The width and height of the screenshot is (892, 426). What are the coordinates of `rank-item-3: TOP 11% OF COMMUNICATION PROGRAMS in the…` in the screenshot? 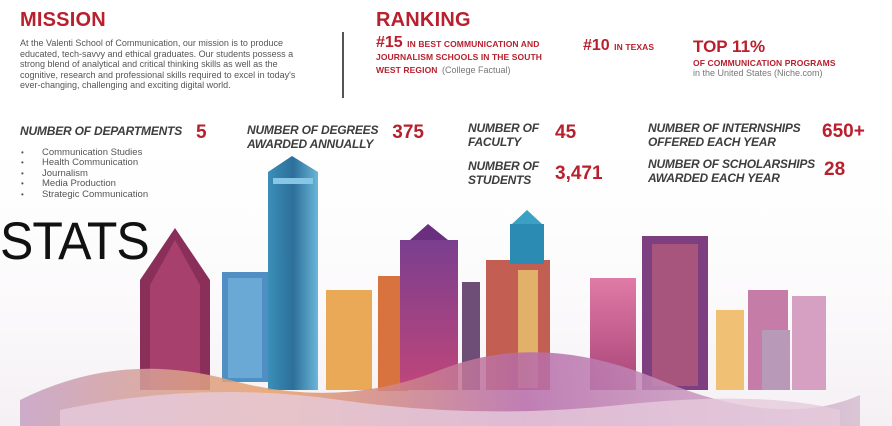 It's located at (764, 57).